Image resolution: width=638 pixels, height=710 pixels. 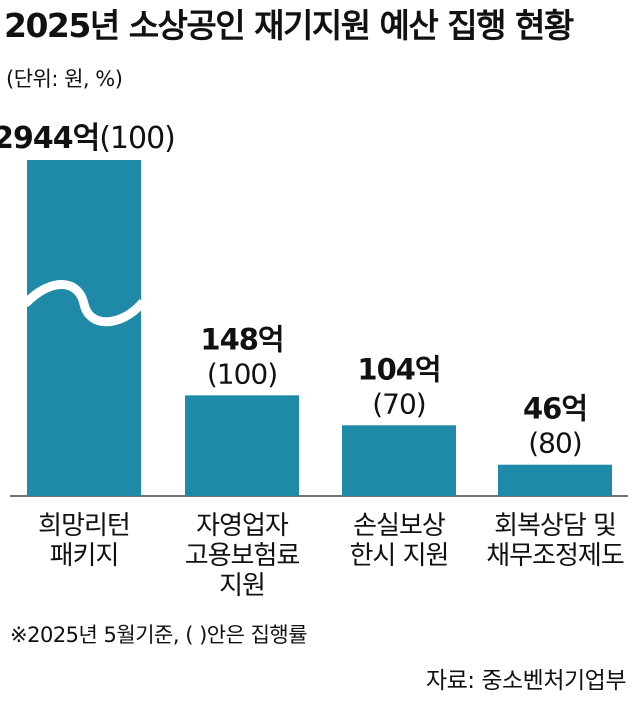 What do you see at coordinates (398, 369) in the screenshot?
I see `value-label-3: 104억` at bounding box center [398, 369].